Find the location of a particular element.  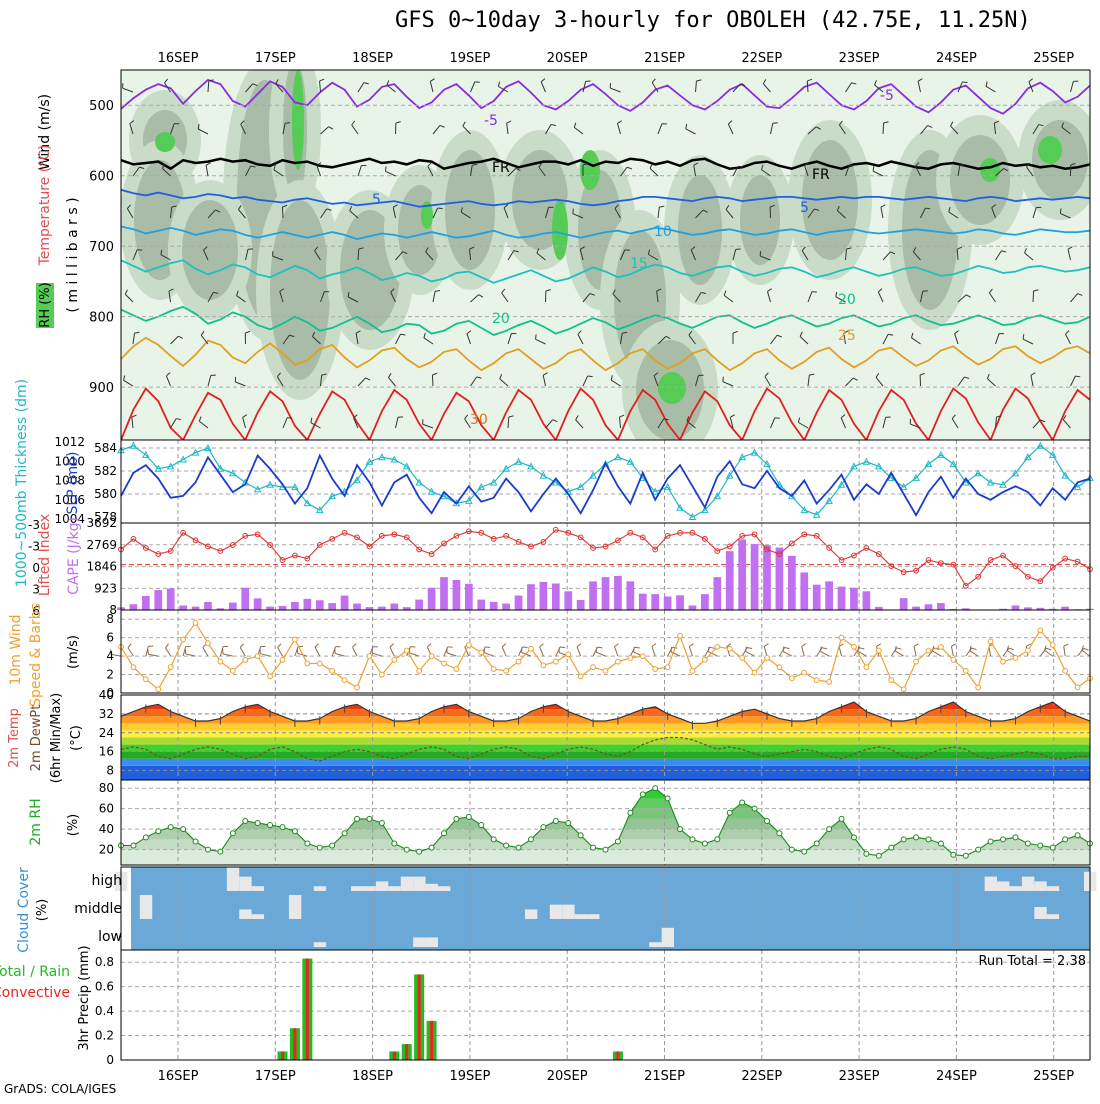

contour-label: FR is located at coordinates (821, 175).